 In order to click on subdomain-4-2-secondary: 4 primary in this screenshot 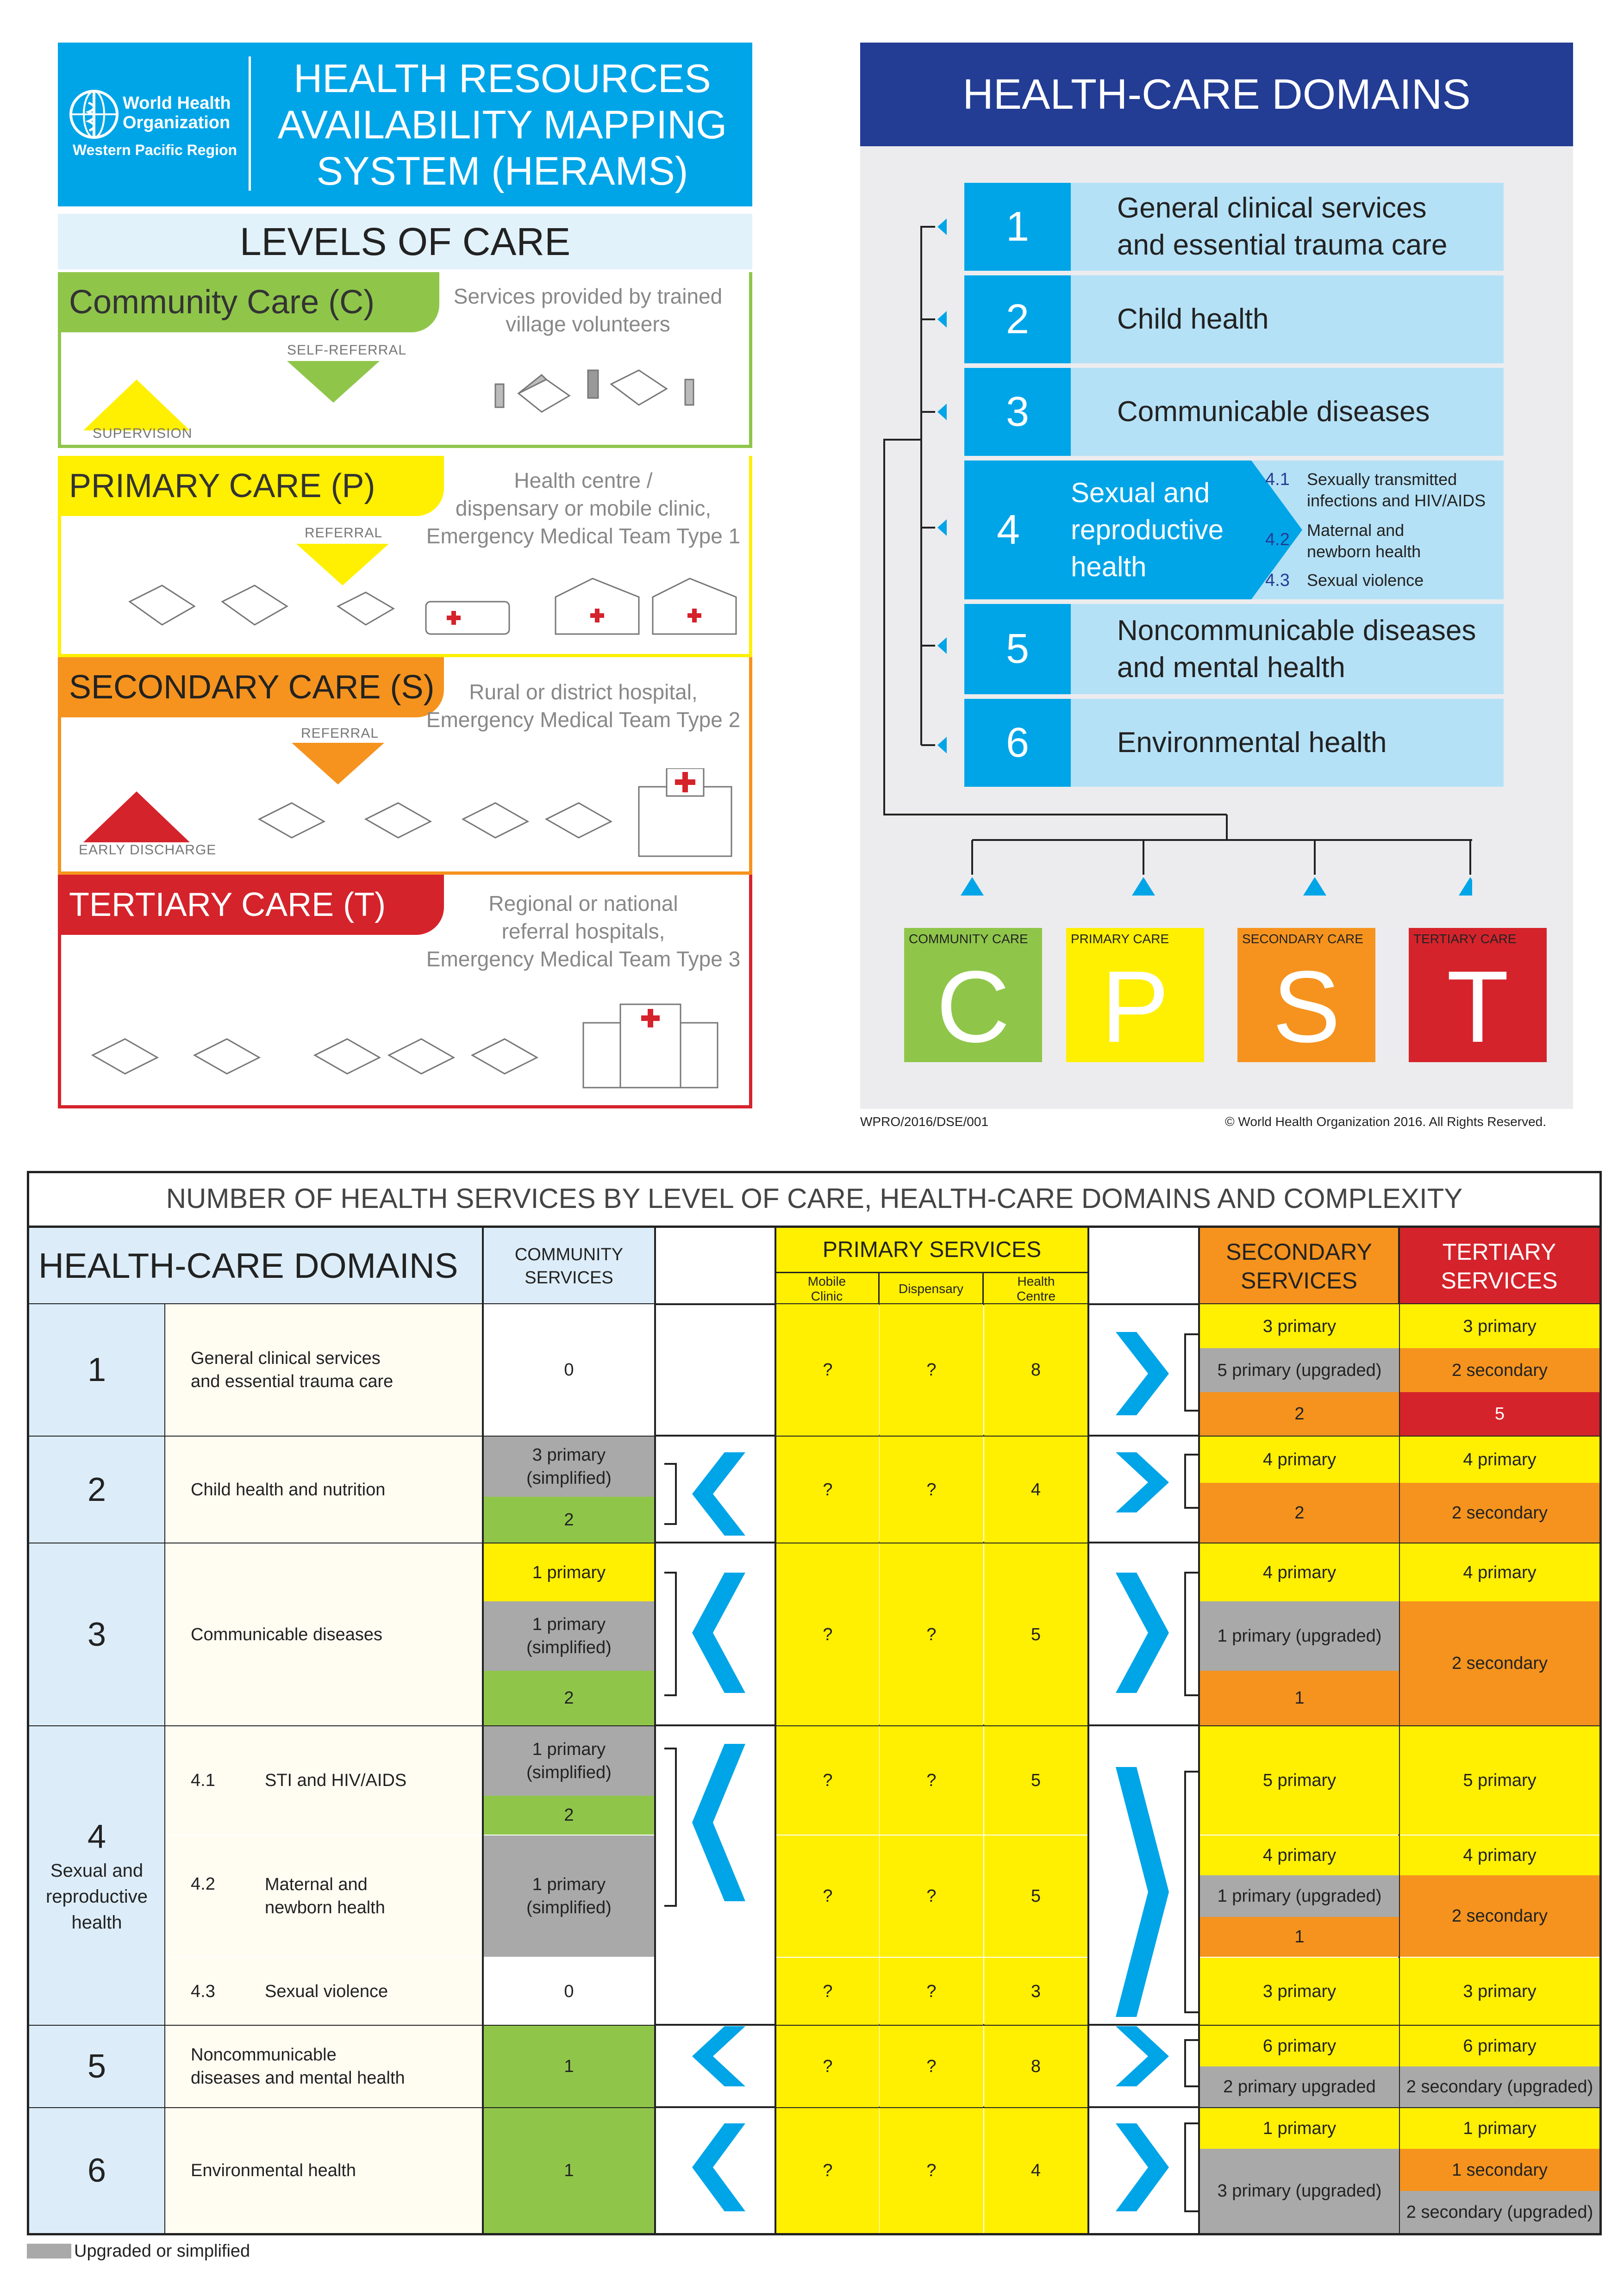, I will do `click(1299, 1855)`.